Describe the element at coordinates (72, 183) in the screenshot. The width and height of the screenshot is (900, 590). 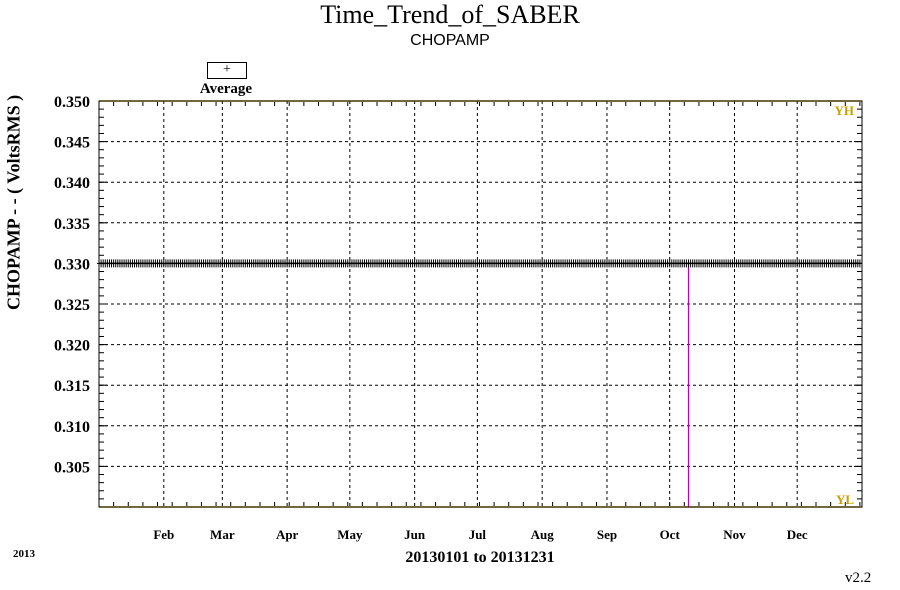
I see `y-tick-label: 0.340` at that location.